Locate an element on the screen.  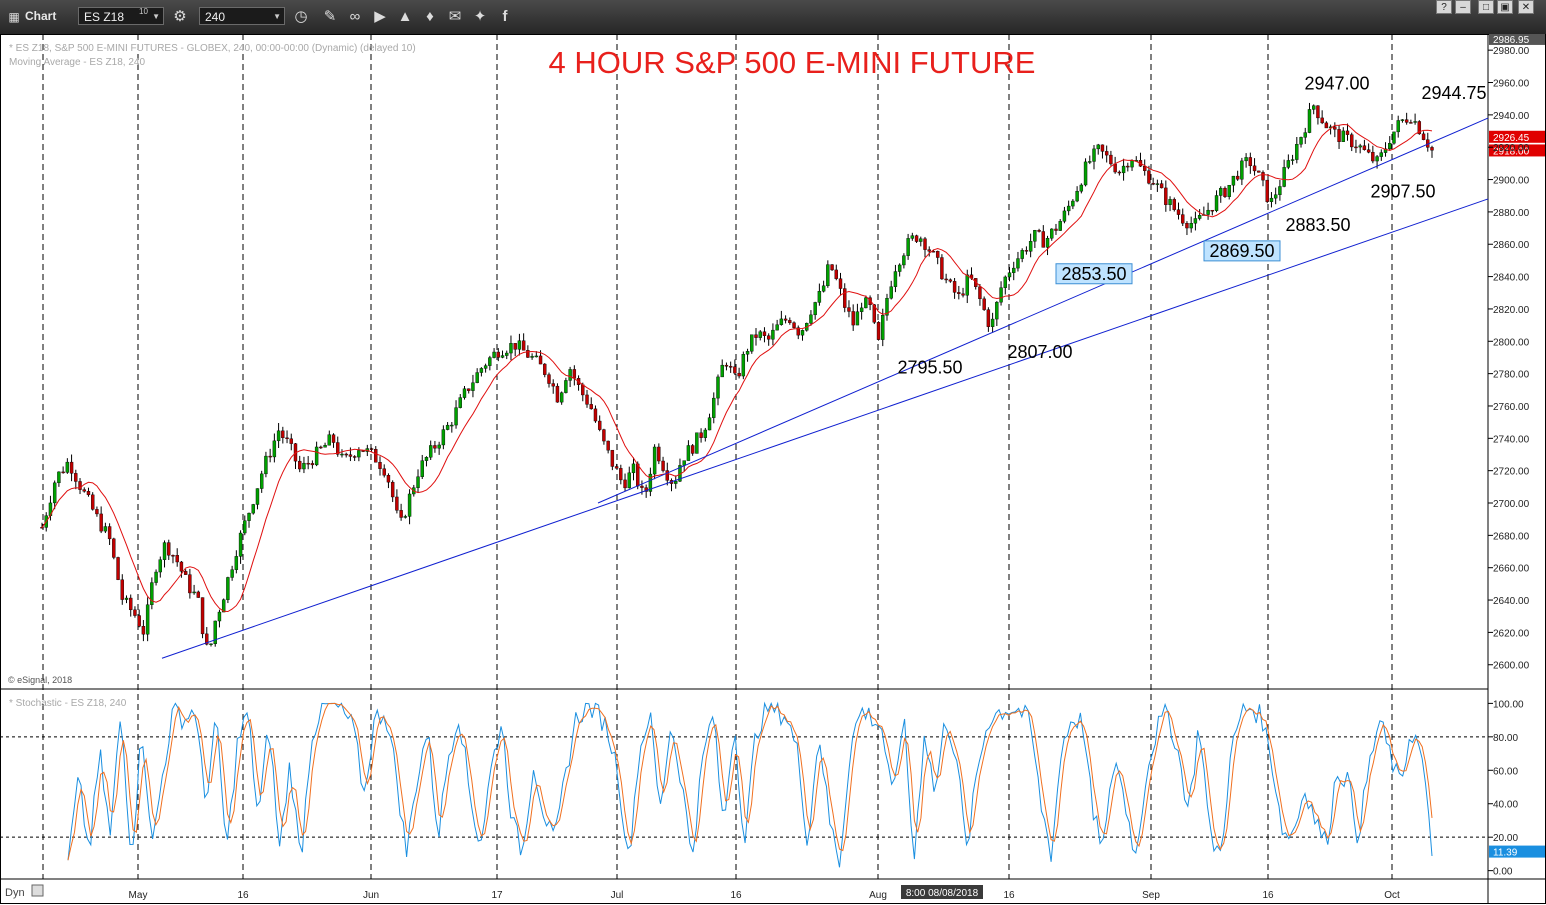
price-tick-label: 2980.00 is located at coordinates (1511, 51).